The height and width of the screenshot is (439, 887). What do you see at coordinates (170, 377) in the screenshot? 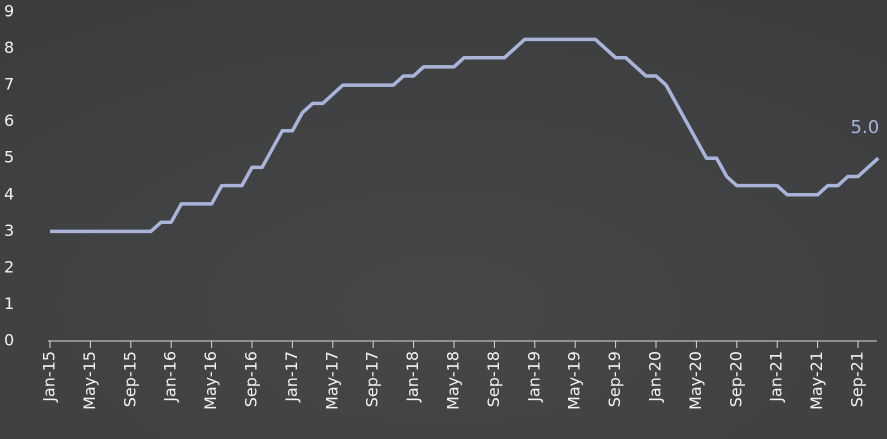
I see `x-tick-label: Jan-16` at bounding box center [170, 377].